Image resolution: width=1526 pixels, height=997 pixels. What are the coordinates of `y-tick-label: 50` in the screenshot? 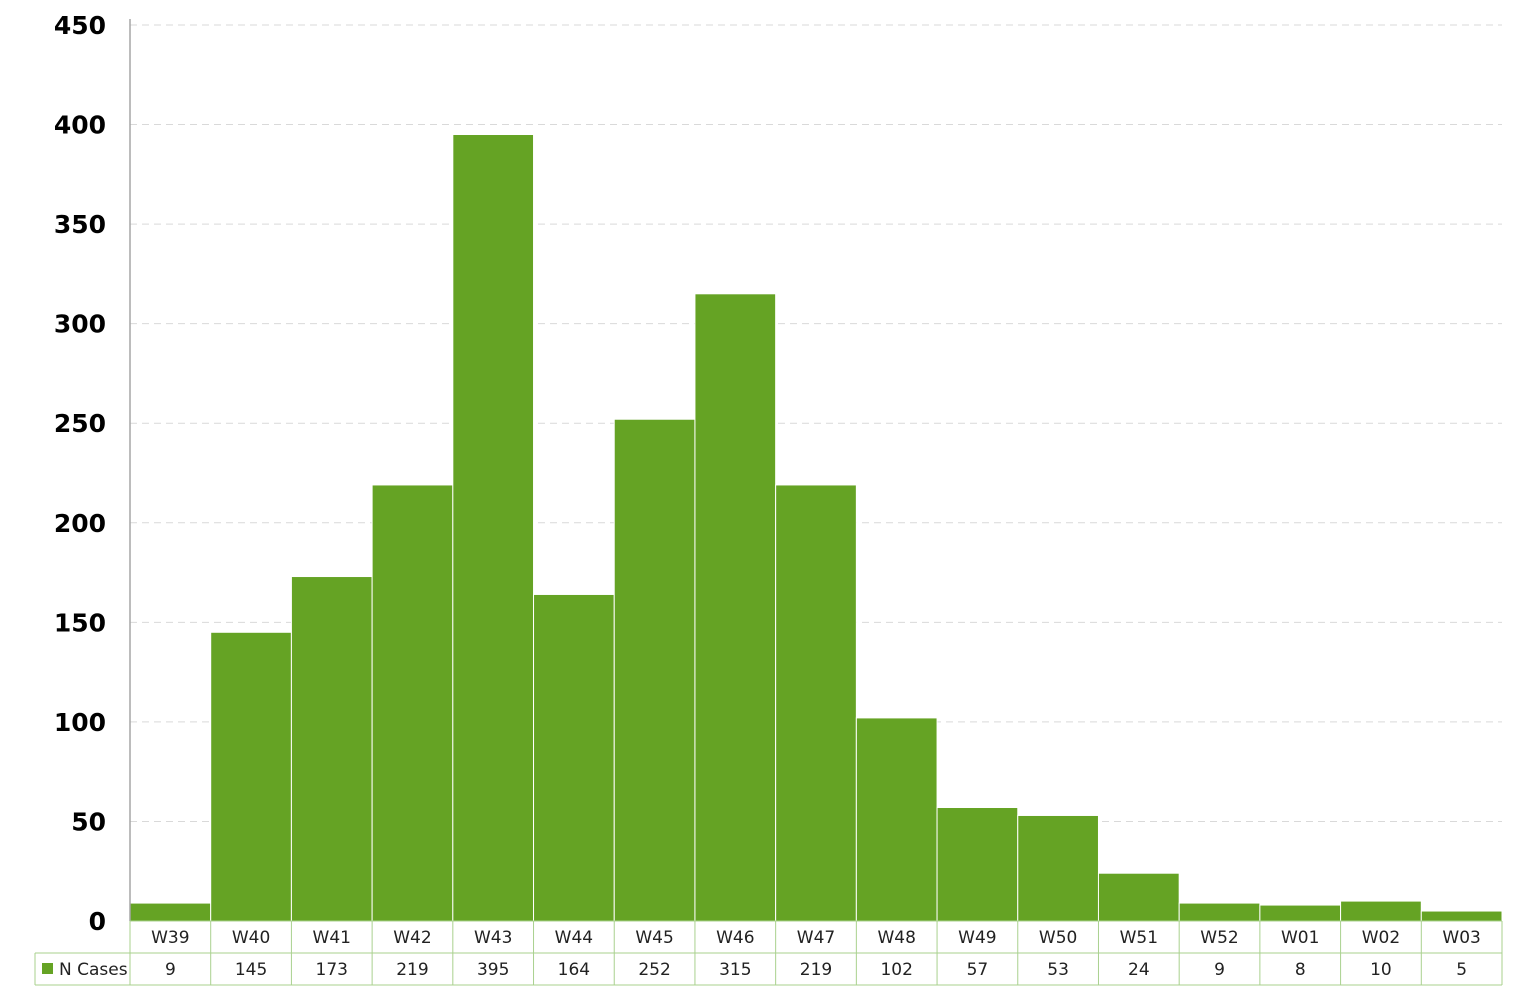 It's located at (88, 821).